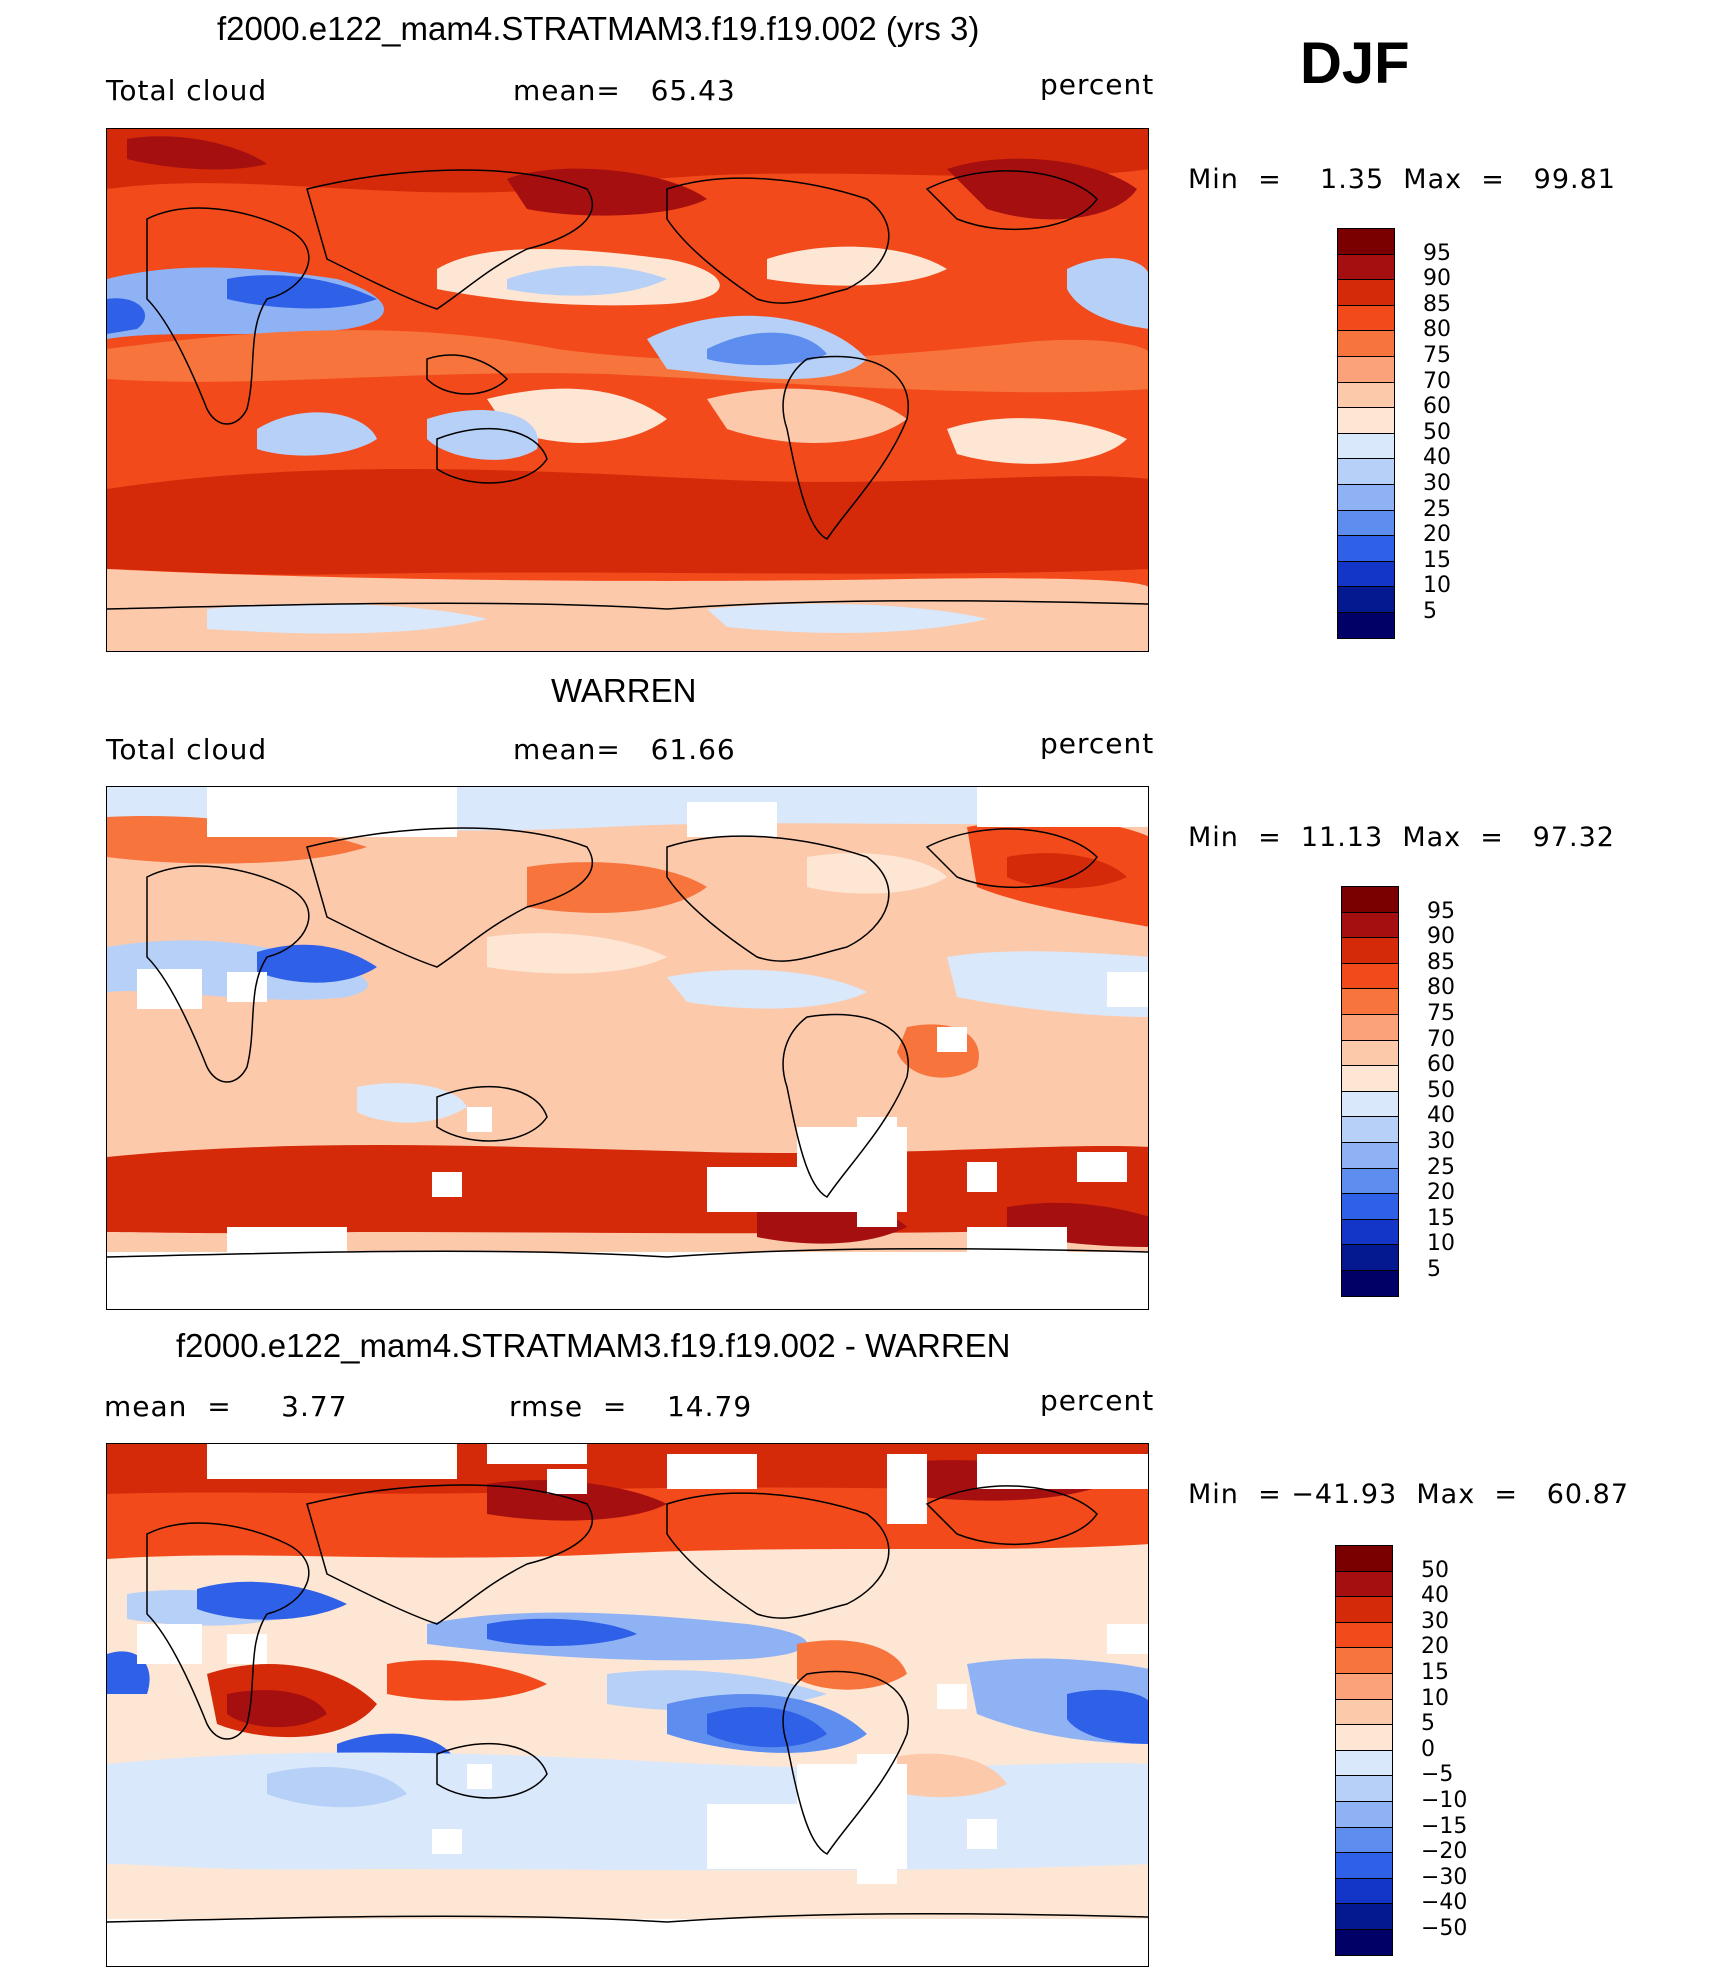  I want to click on panel-title: WARREN, so click(624, 690).